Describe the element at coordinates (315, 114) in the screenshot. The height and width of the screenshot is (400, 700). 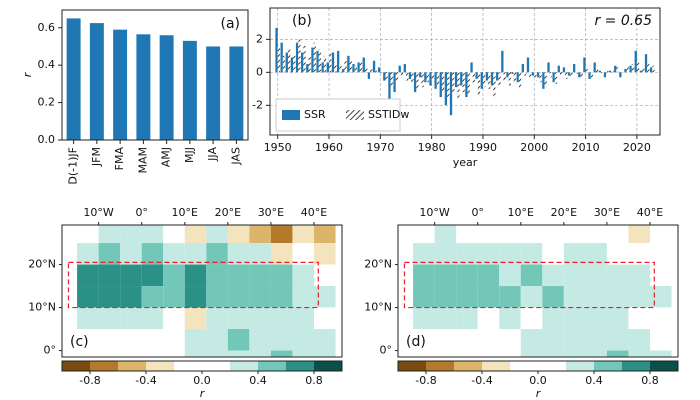
I see `legend-label: SSR` at that location.